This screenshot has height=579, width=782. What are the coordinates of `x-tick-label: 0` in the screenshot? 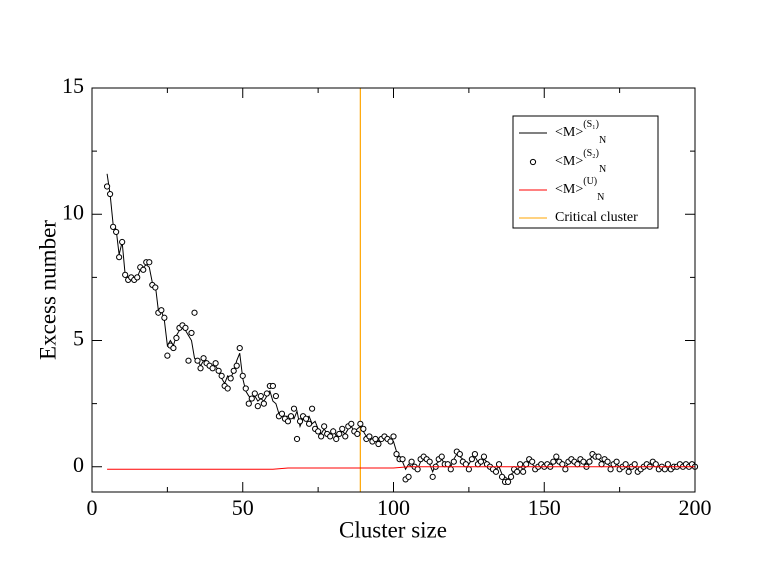 It's located at (92, 507).